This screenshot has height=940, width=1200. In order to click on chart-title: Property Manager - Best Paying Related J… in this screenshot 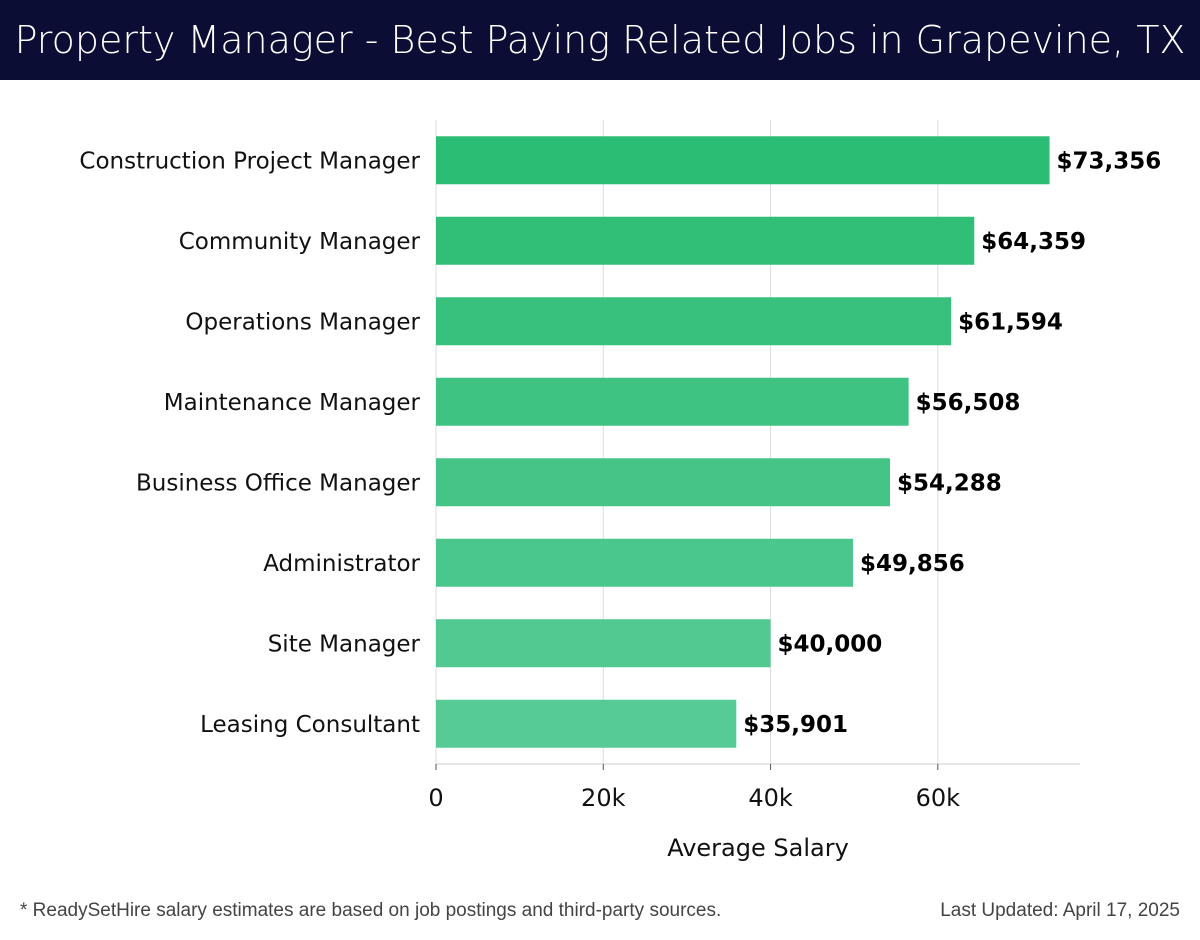, I will do `click(600, 40)`.